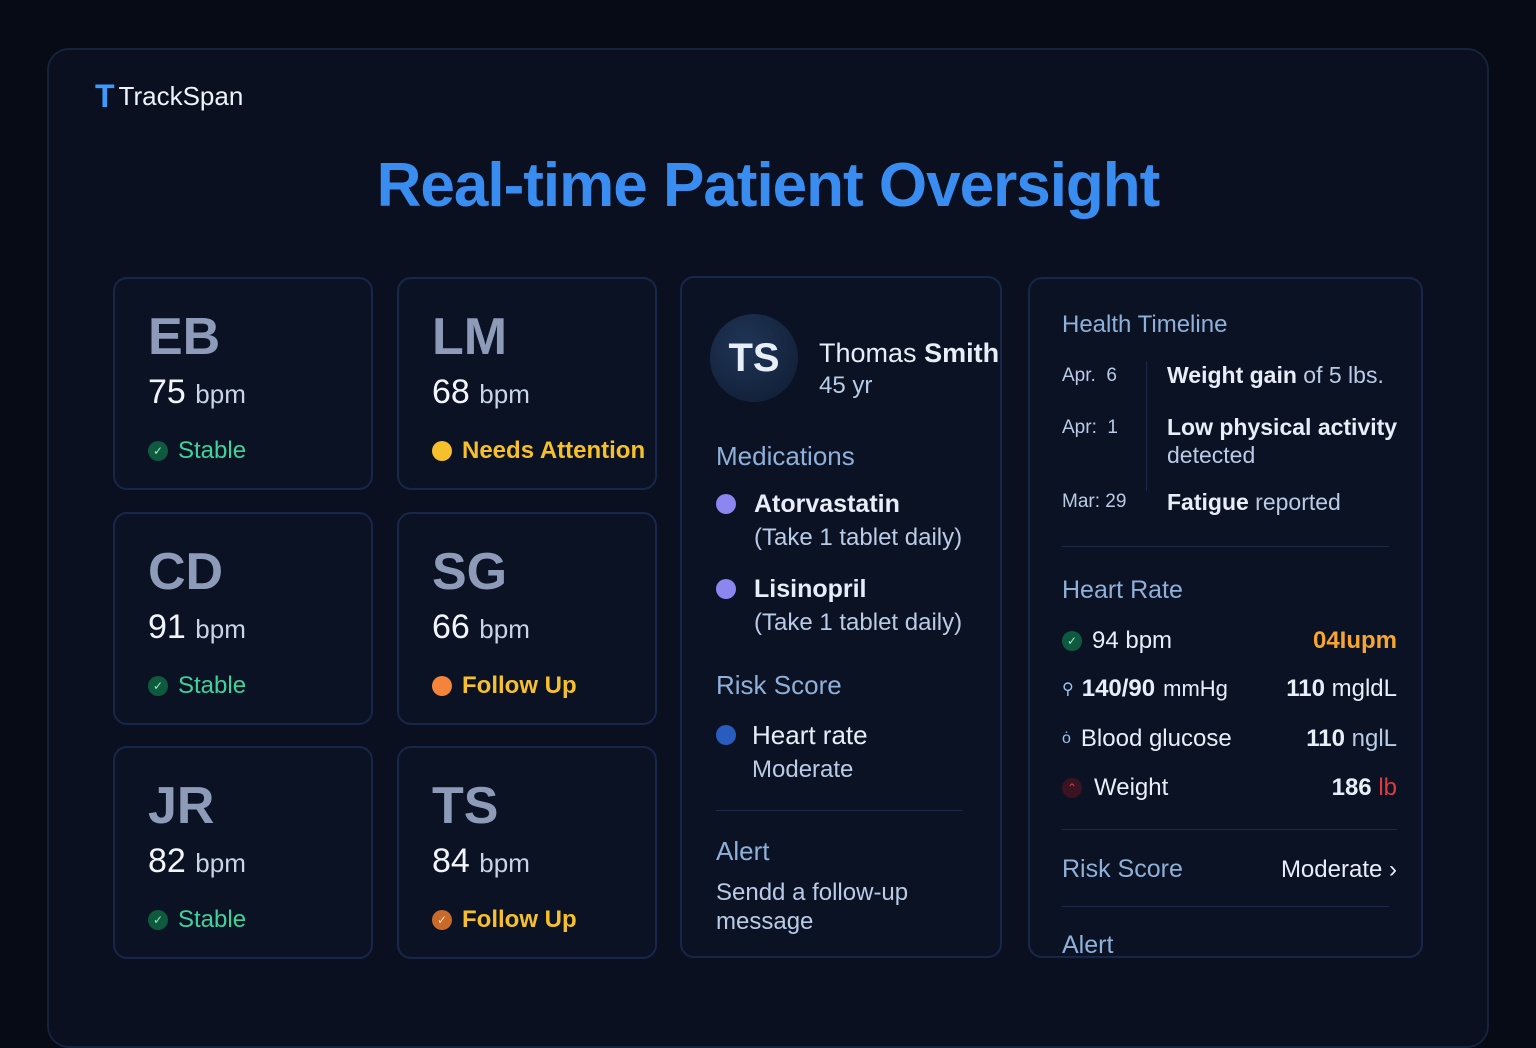 Image resolution: width=1536 pixels, height=1048 pixels. What do you see at coordinates (538, 451) in the screenshot?
I see `status-badge: Needs Attention` at bounding box center [538, 451].